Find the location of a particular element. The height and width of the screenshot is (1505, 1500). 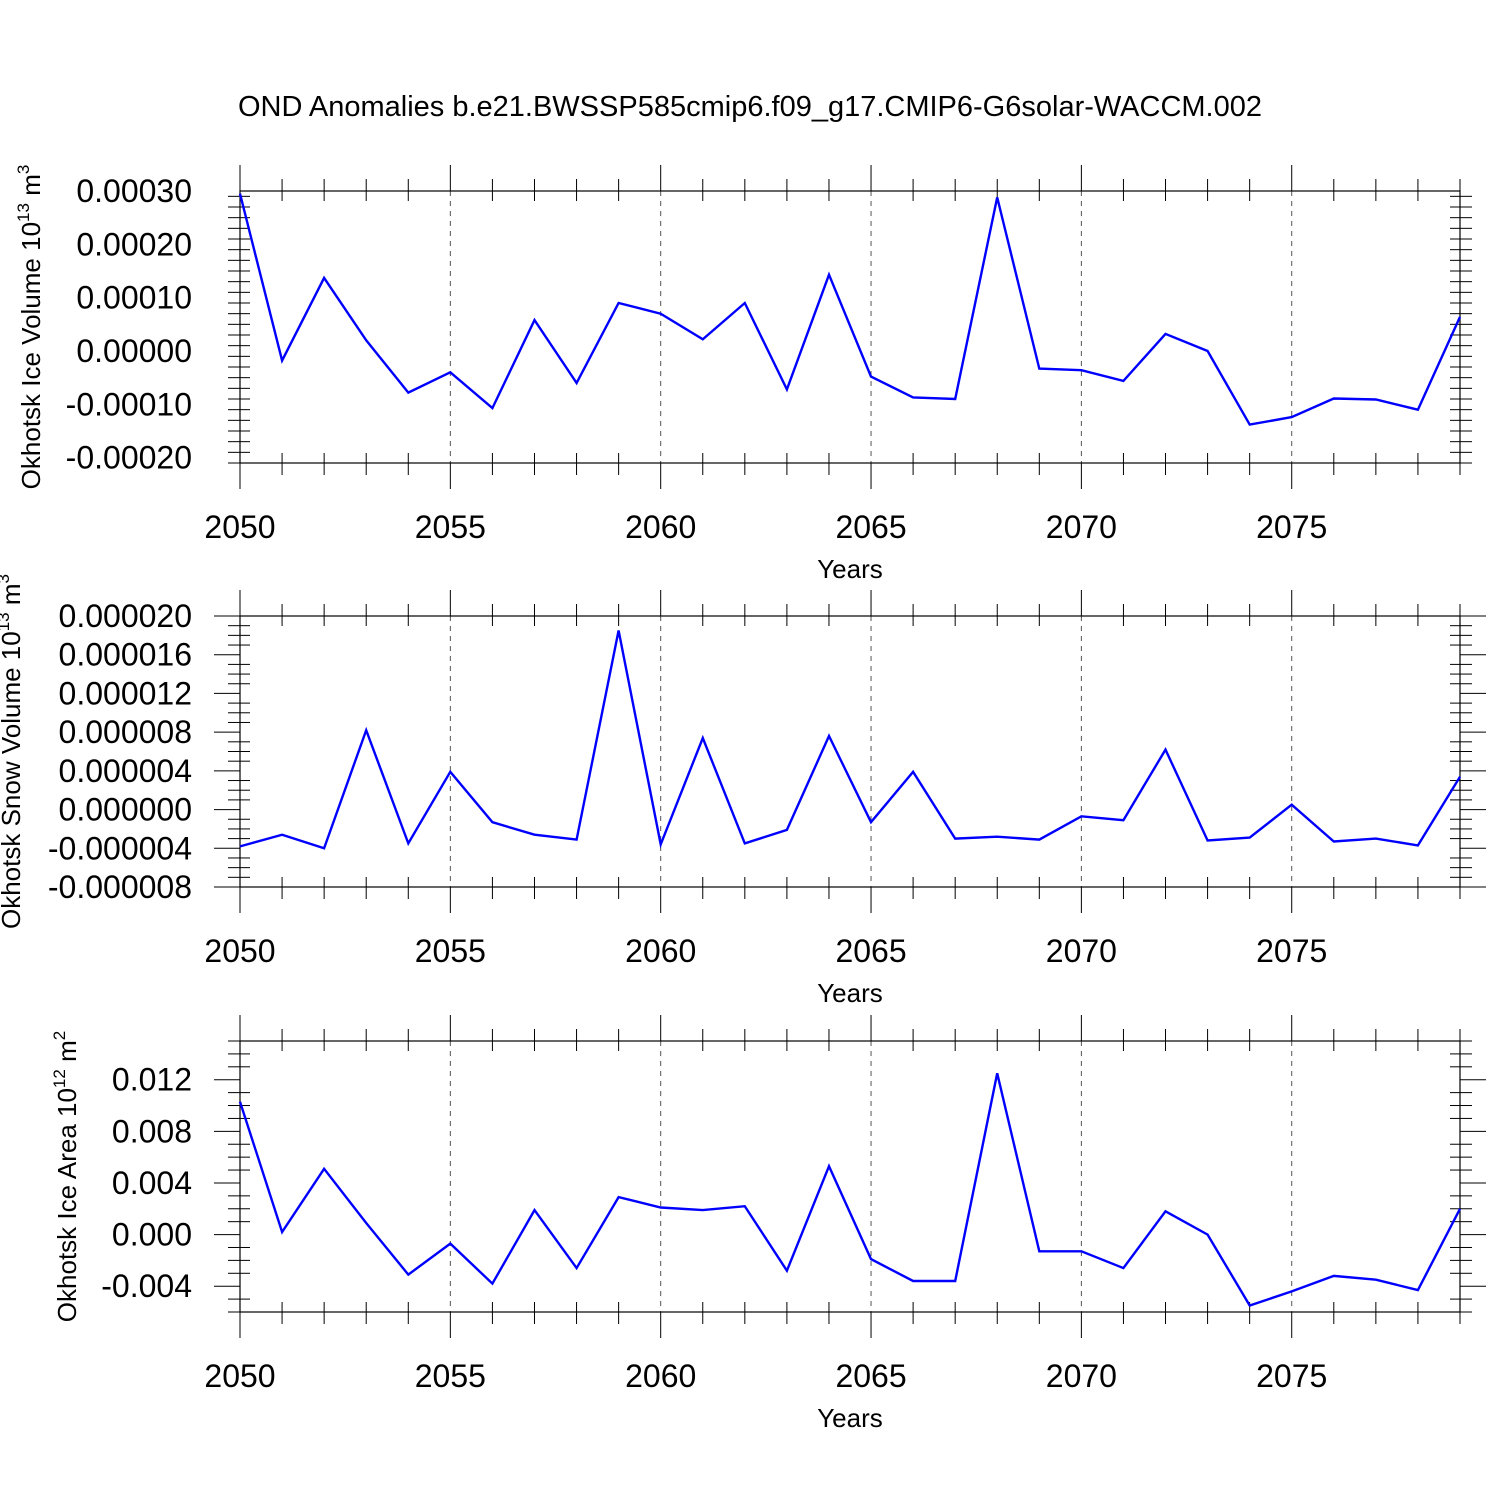

y-tick-label: 0.008 is located at coordinates (152, 1131).